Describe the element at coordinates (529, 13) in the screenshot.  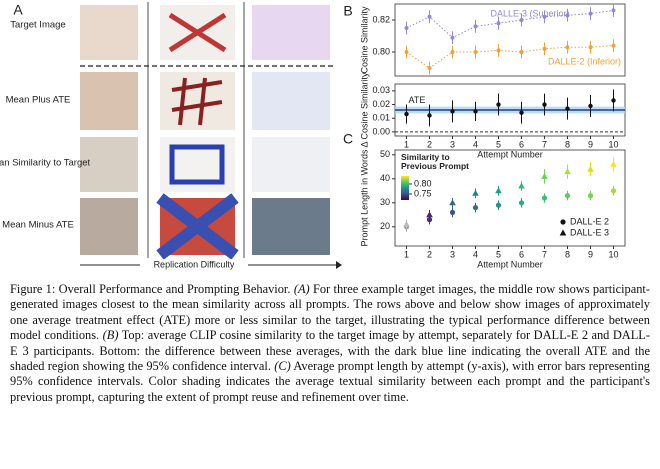
I see `series-label: DALLE-3 (Superior)` at that location.